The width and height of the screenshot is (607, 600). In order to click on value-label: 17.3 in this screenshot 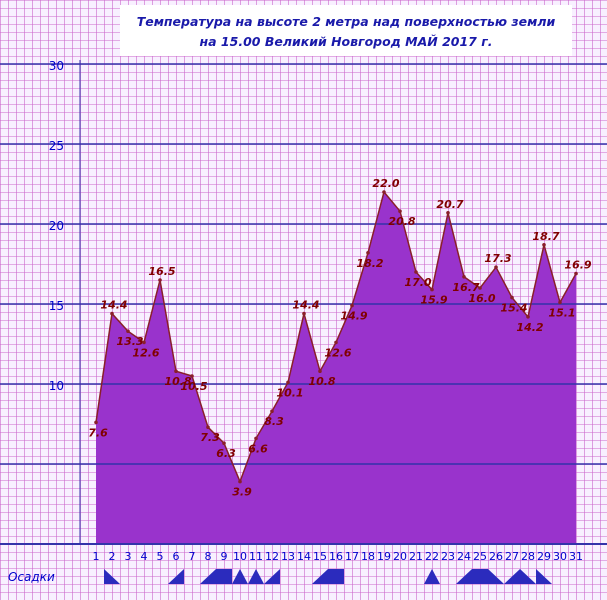, I will do `click(497, 258)`.